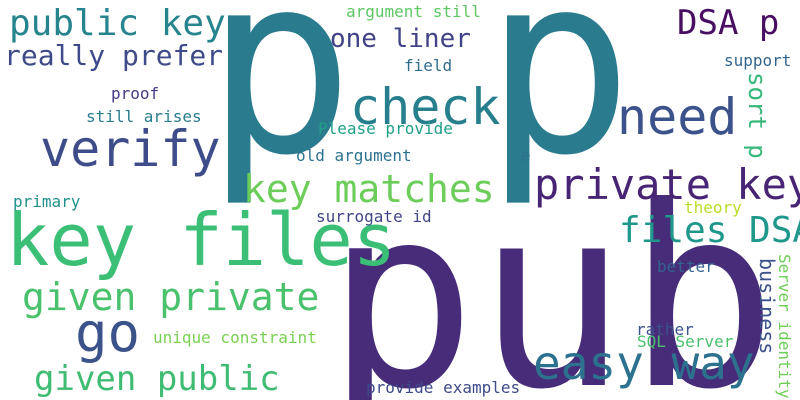 This screenshot has width=800, height=400. What do you see at coordinates (114, 55) in the screenshot?
I see `cloud-word-really-prefer: really prefer` at bounding box center [114, 55].